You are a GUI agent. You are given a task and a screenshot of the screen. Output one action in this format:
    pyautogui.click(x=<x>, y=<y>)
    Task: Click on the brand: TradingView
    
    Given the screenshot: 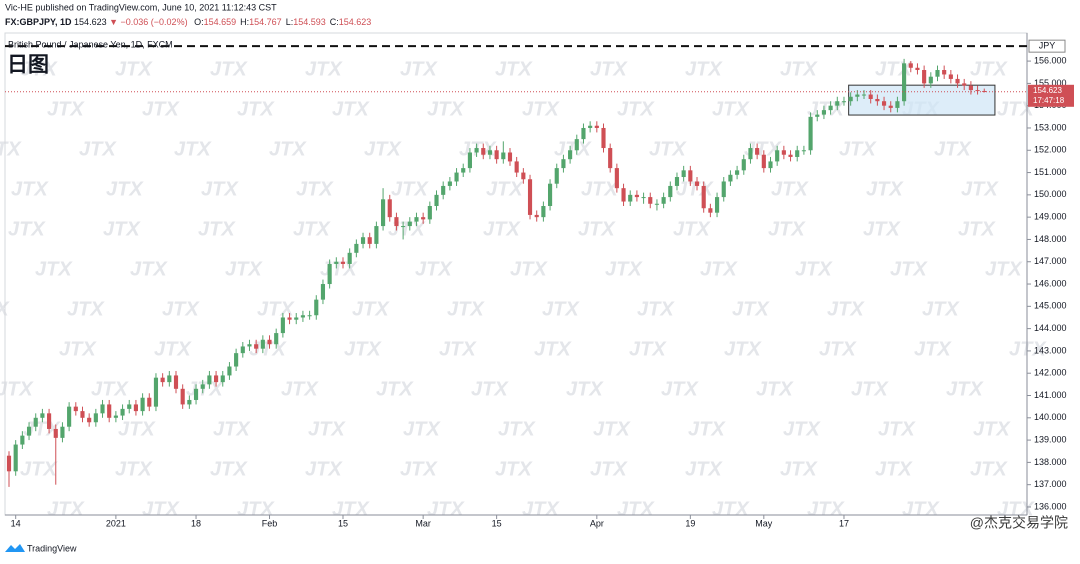 What is the action you would take?
    pyautogui.click(x=41, y=548)
    